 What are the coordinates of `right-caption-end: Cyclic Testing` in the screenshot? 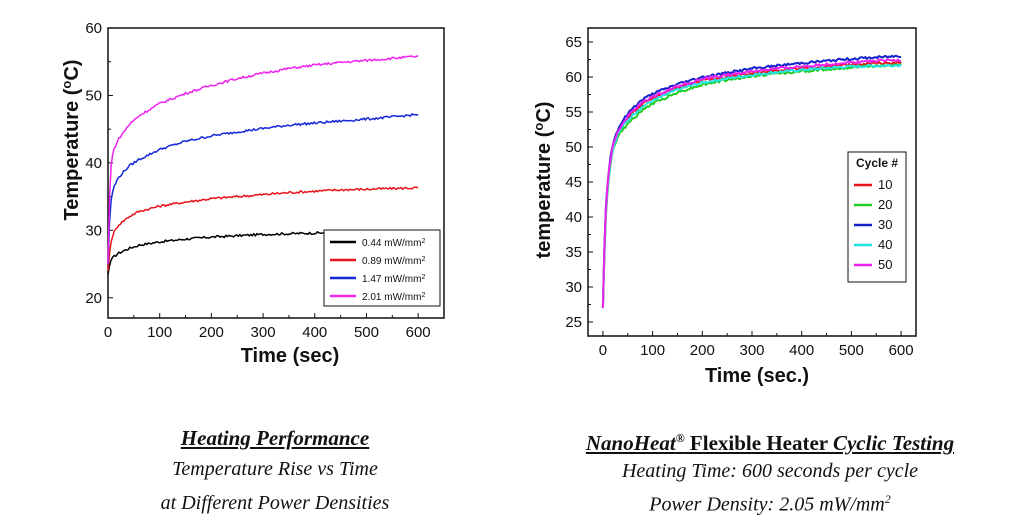 It's located at (893, 443).